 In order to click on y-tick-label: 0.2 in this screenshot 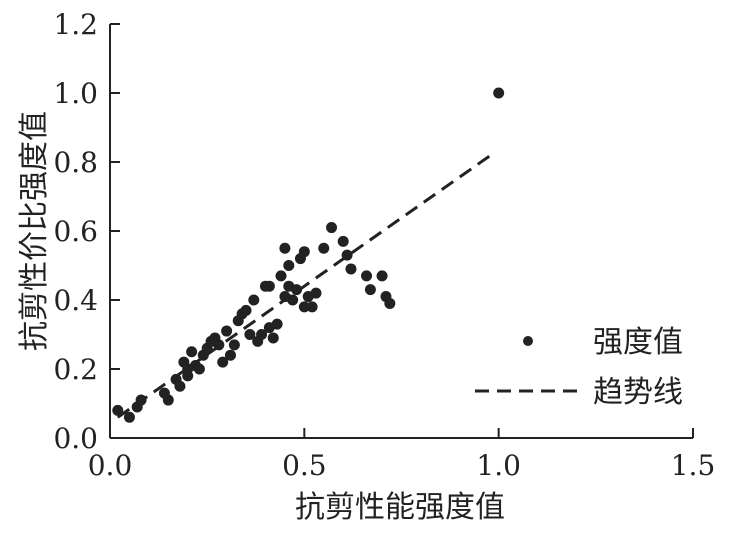, I will do `click(75, 369)`.